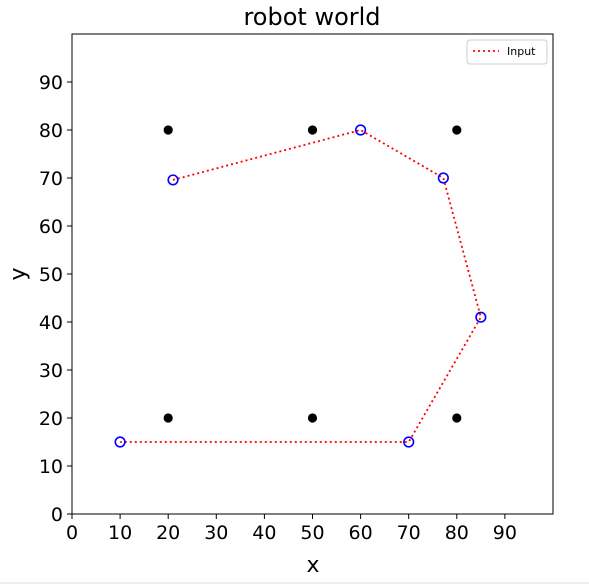 This screenshot has height=584, width=589. Describe the element at coordinates (51, 419) in the screenshot. I see `y-tick-label: 20` at that location.